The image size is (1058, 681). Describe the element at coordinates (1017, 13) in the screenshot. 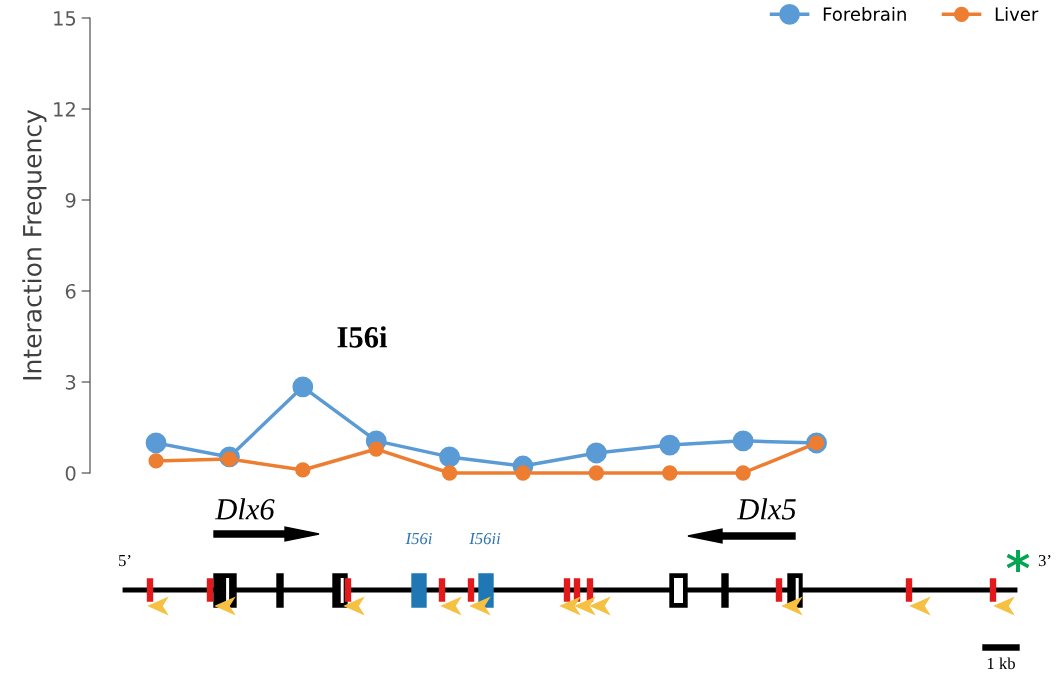

I see `legend-label: Liver` at that location.